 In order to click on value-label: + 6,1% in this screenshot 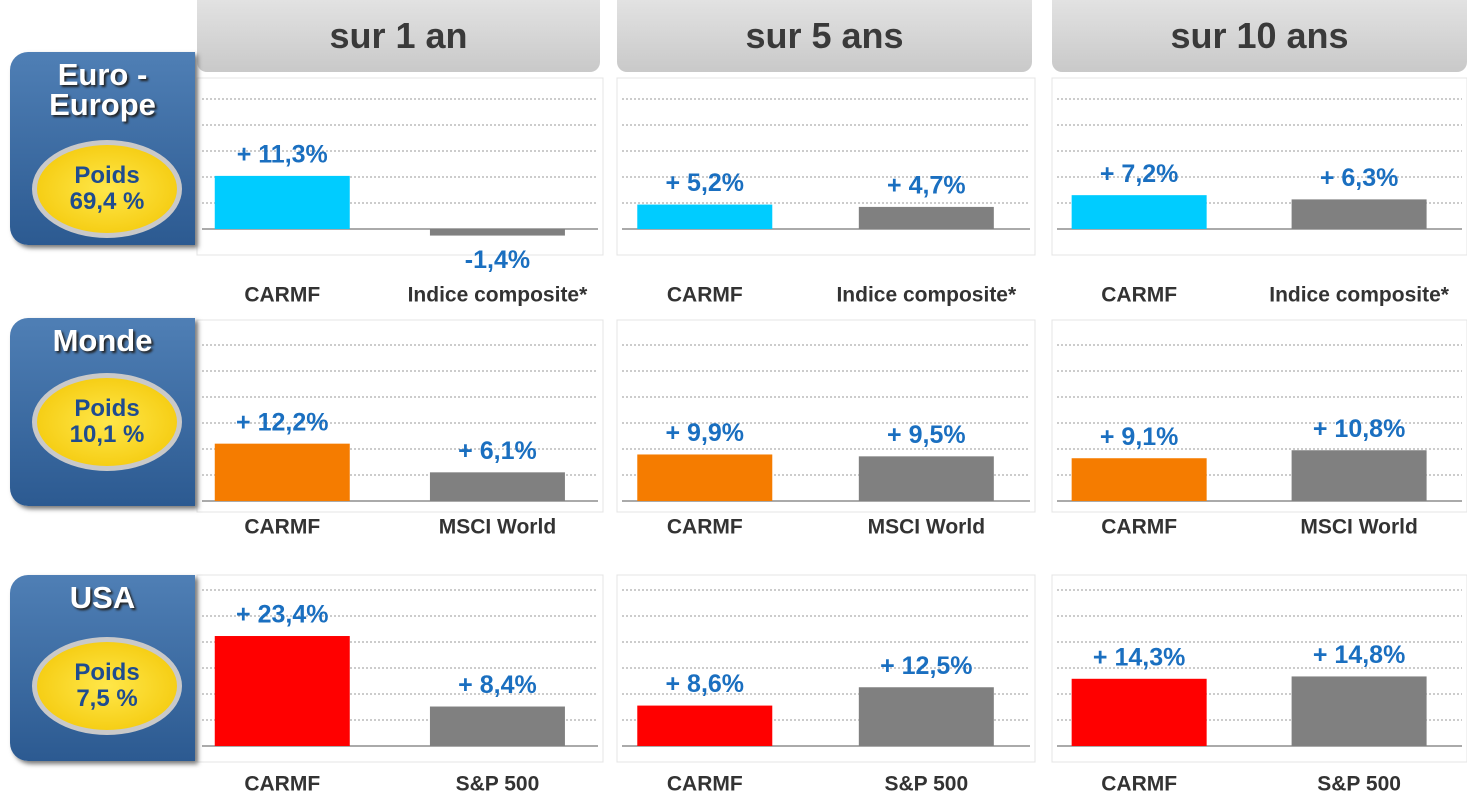, I will do `click(497, 451)`.